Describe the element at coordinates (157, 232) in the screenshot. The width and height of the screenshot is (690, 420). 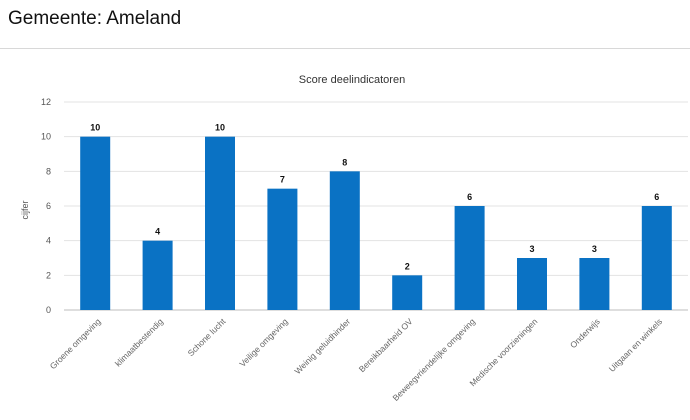
I see `bar-value-label: 4` at that location.